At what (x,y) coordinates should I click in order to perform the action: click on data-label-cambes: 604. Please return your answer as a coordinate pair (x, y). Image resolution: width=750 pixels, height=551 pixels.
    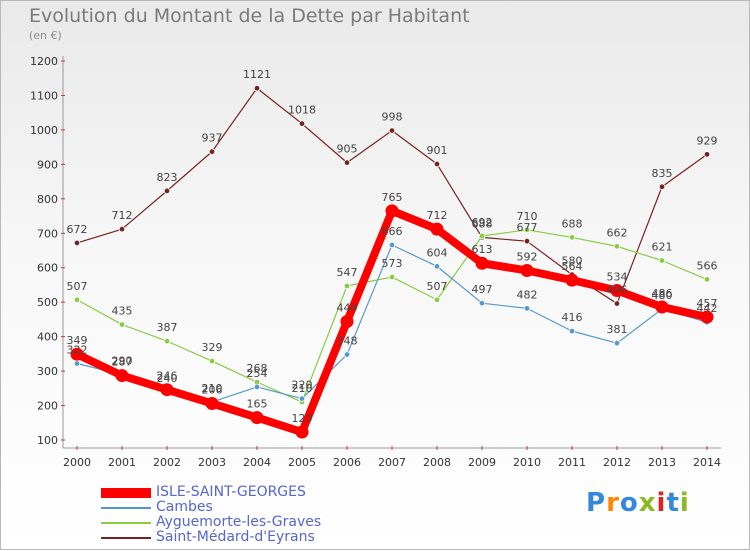
    Looking at the image, I should click on (437, 252).